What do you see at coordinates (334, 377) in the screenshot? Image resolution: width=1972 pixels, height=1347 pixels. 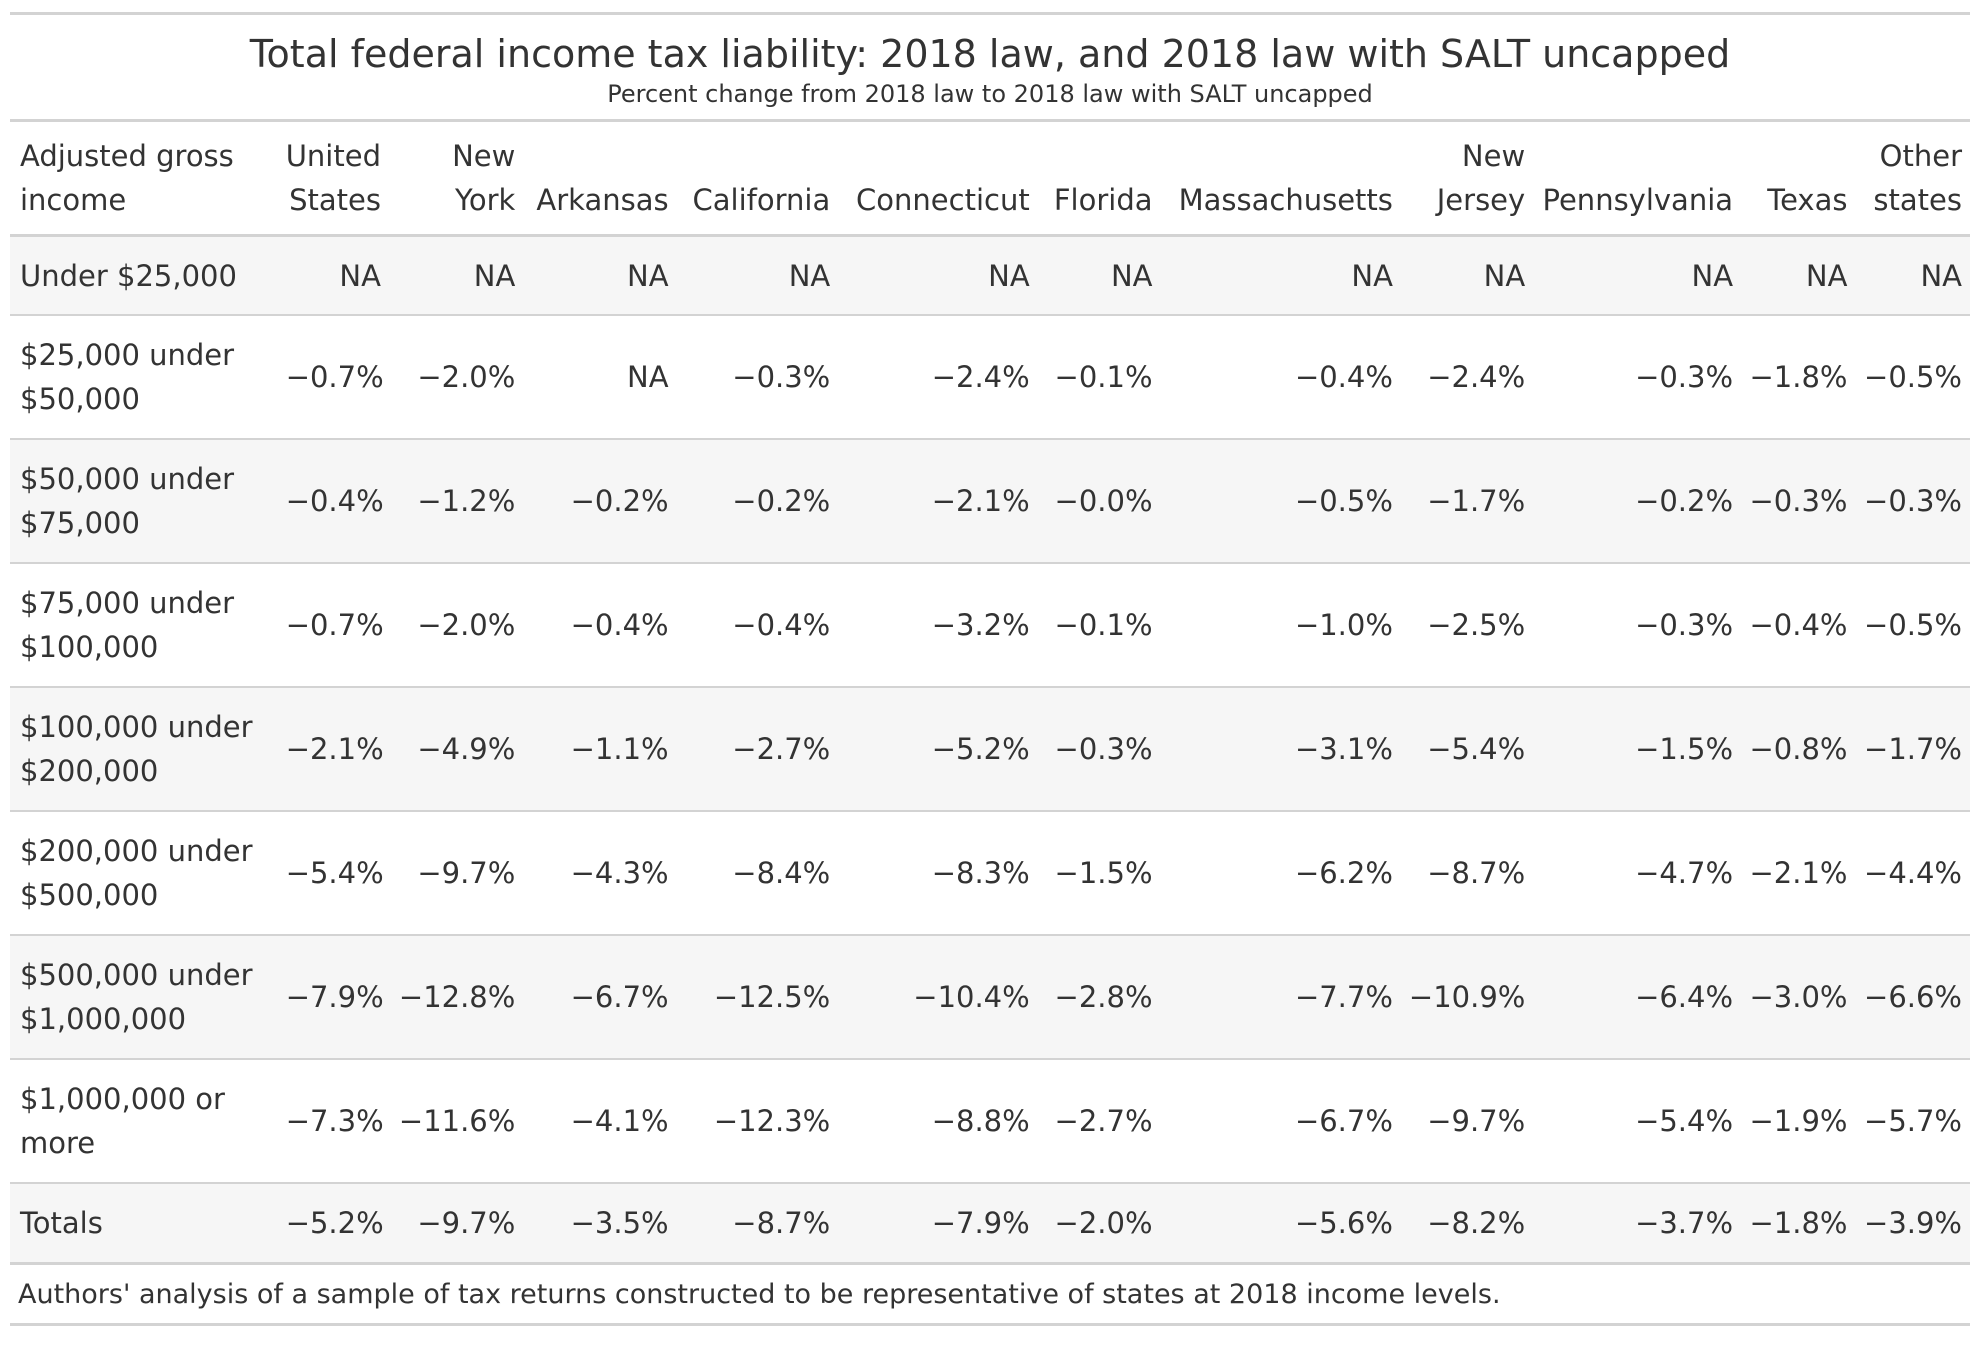 I see `value-cell: −0.7%` at bounding box center [334, 377].